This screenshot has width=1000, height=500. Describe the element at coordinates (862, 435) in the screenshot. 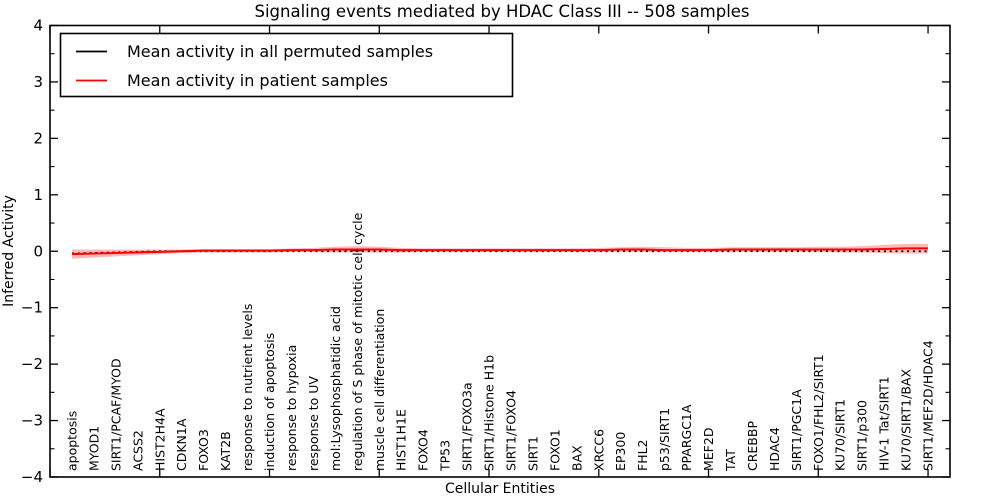

I see `category-label: SIRT1/p300` at that location.